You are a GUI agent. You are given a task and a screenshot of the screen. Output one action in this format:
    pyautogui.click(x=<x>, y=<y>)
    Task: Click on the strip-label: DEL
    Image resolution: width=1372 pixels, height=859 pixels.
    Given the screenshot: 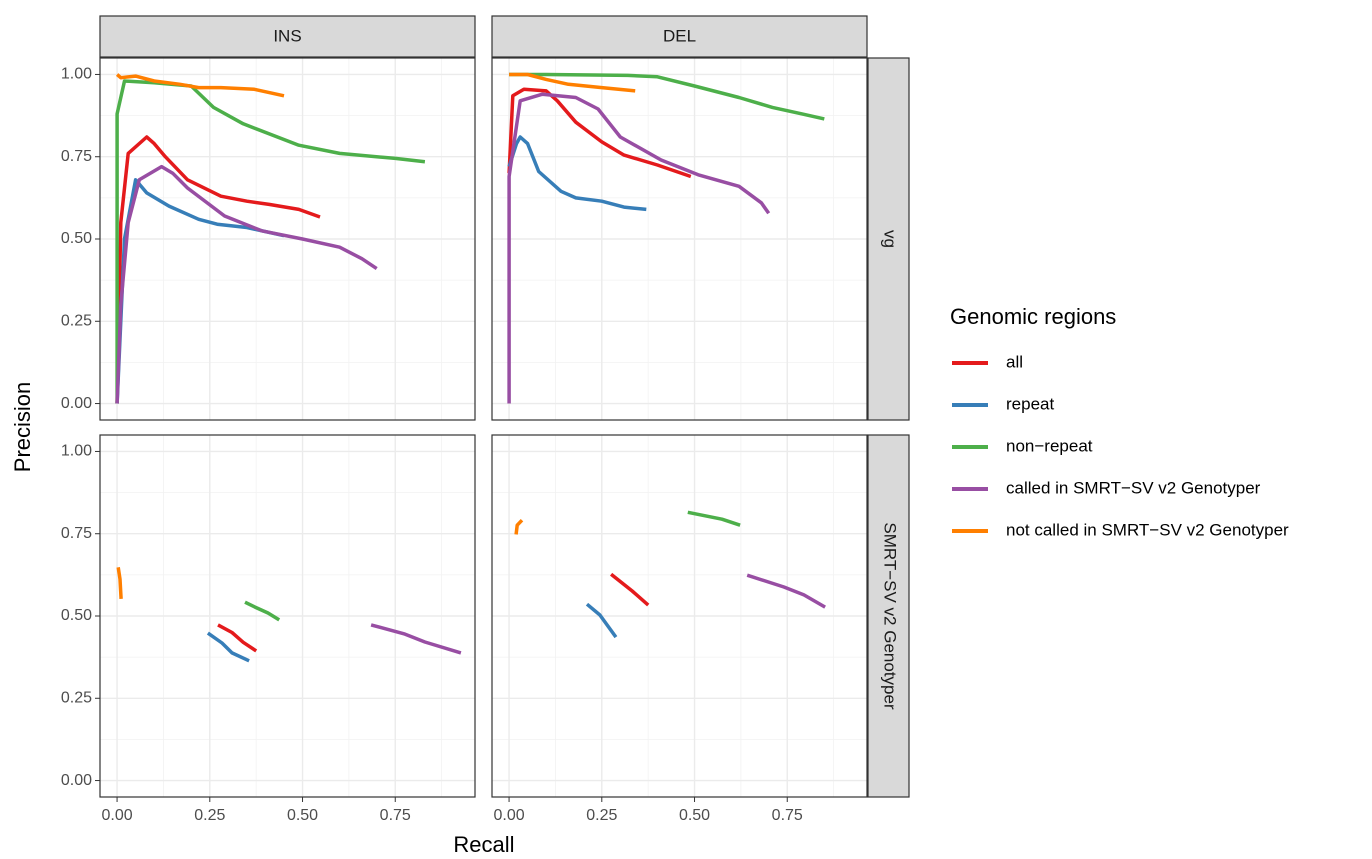 What is the action you would take?
    pyautogui.click(x=679, y=35)
    